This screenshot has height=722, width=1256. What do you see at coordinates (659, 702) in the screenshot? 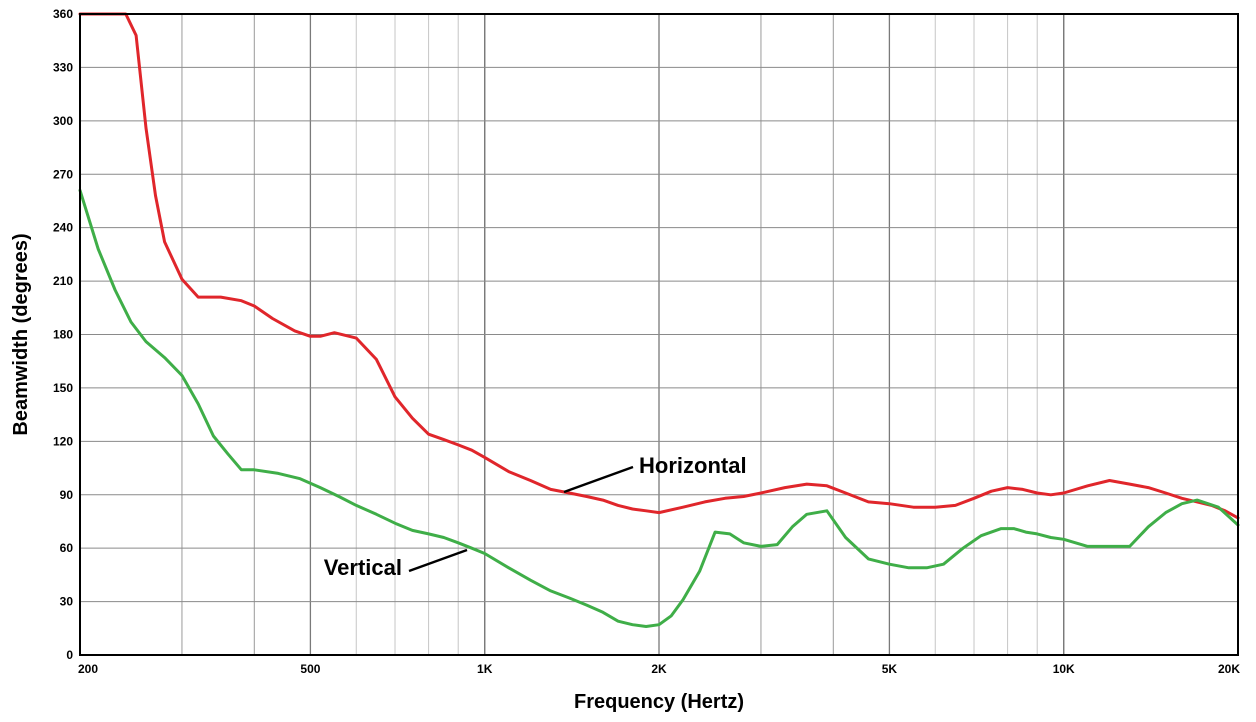
I see `x-axis-title: Frequency (Hertz)` at bounding box center [659, 702].